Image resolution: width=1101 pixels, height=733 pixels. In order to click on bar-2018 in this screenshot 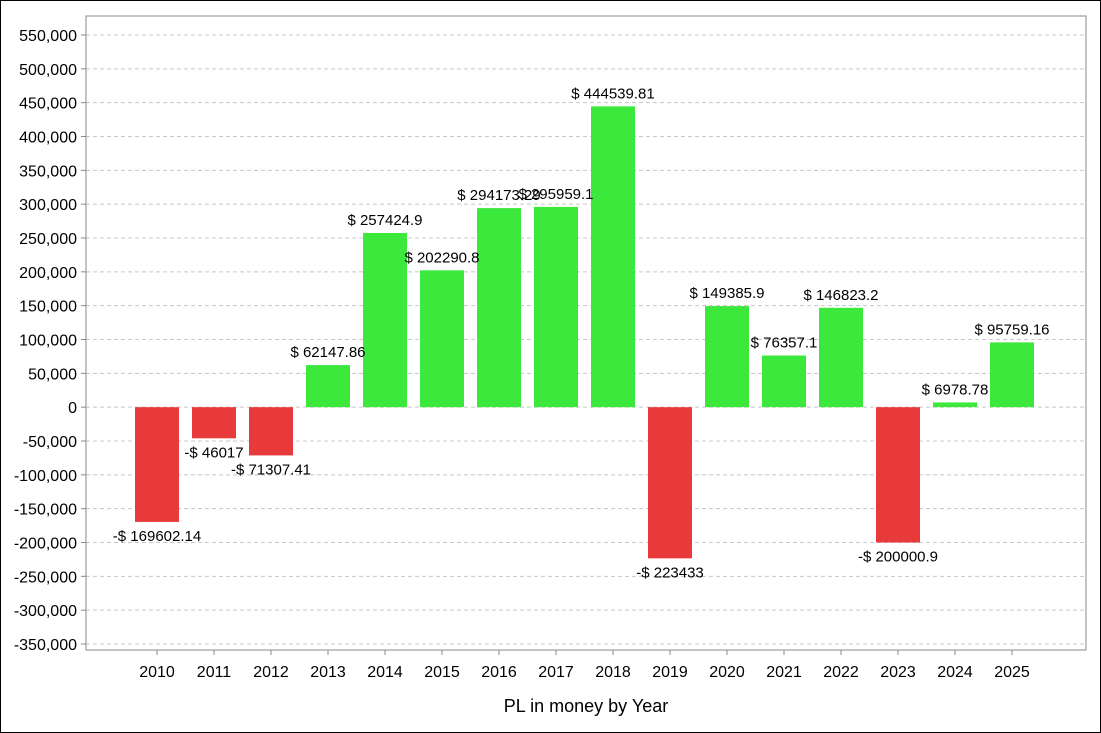, I will do `click(613, 257)`.